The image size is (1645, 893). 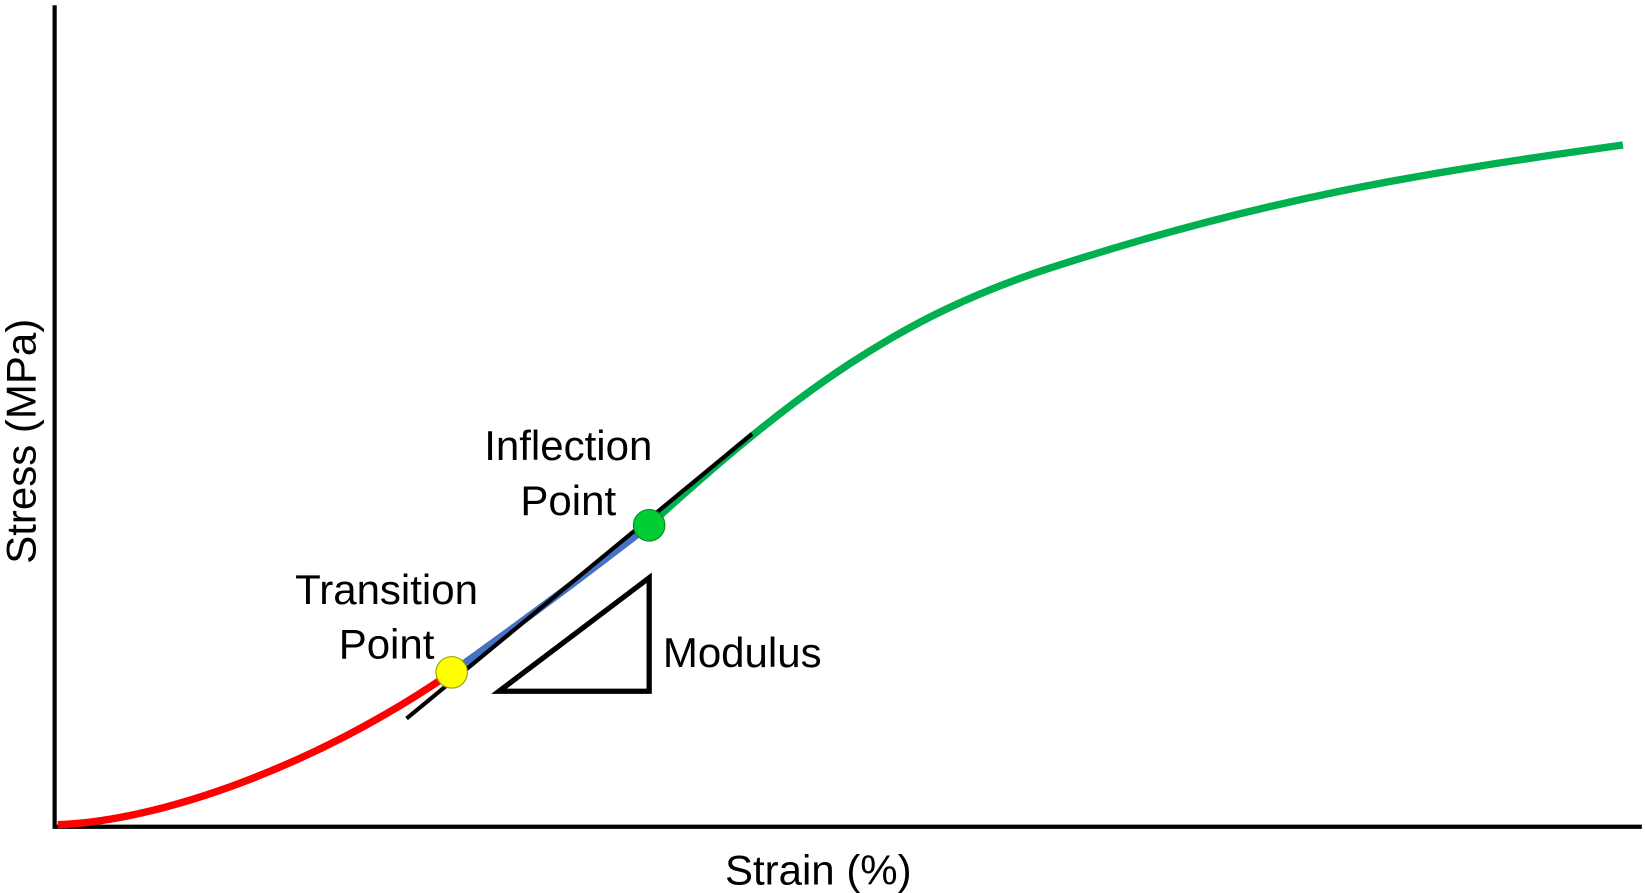 I want to click on x-axis-label: Strain (%), so click(x=818, y=870).